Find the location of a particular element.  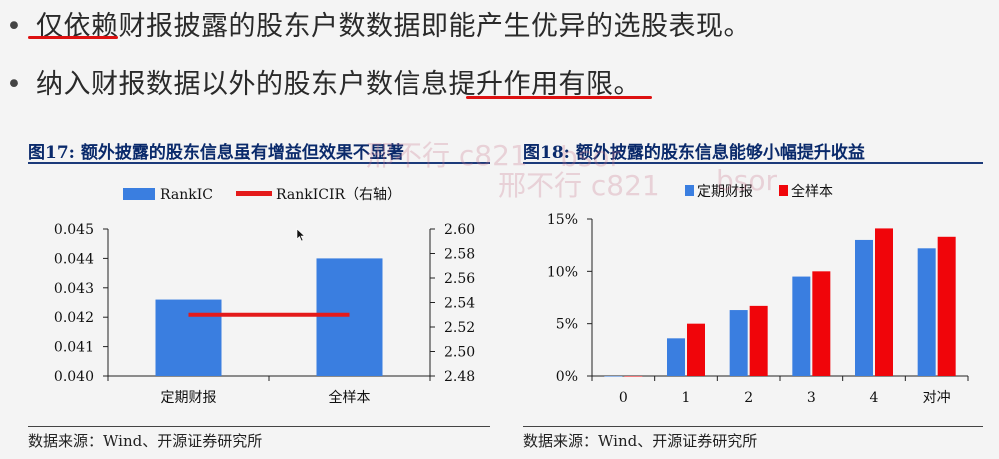

y2-tick-label: 2.52 is located at coordinates (459, 328).